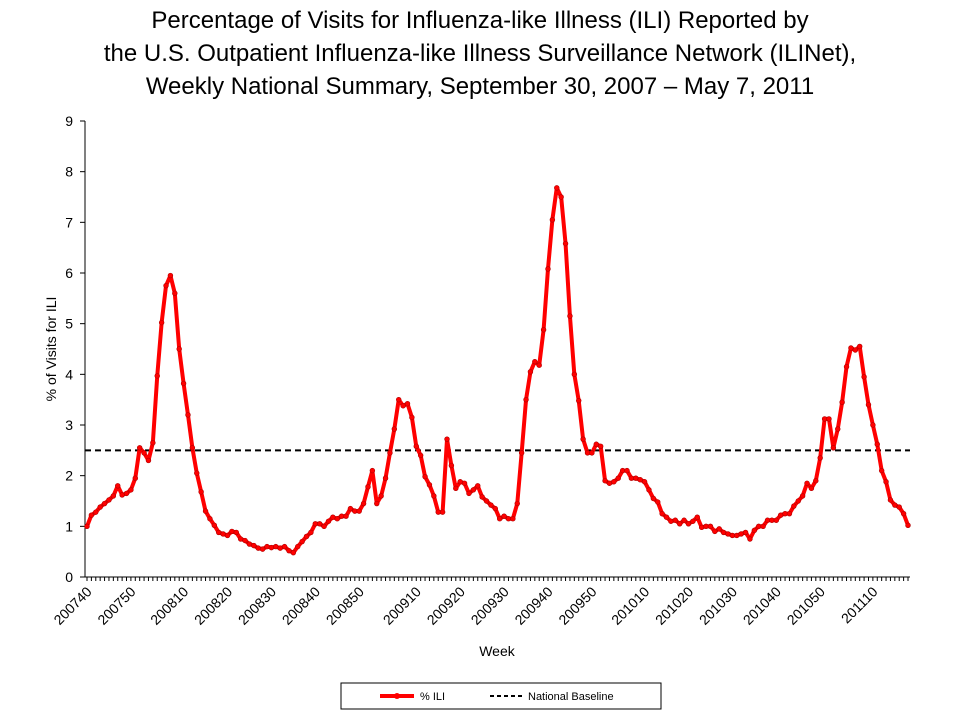 The width and height of the screenshot is (960, 720). Describe the element at coordinates (674, 605) in the screenshot. I see `x-tick-label: 201020` at that location.